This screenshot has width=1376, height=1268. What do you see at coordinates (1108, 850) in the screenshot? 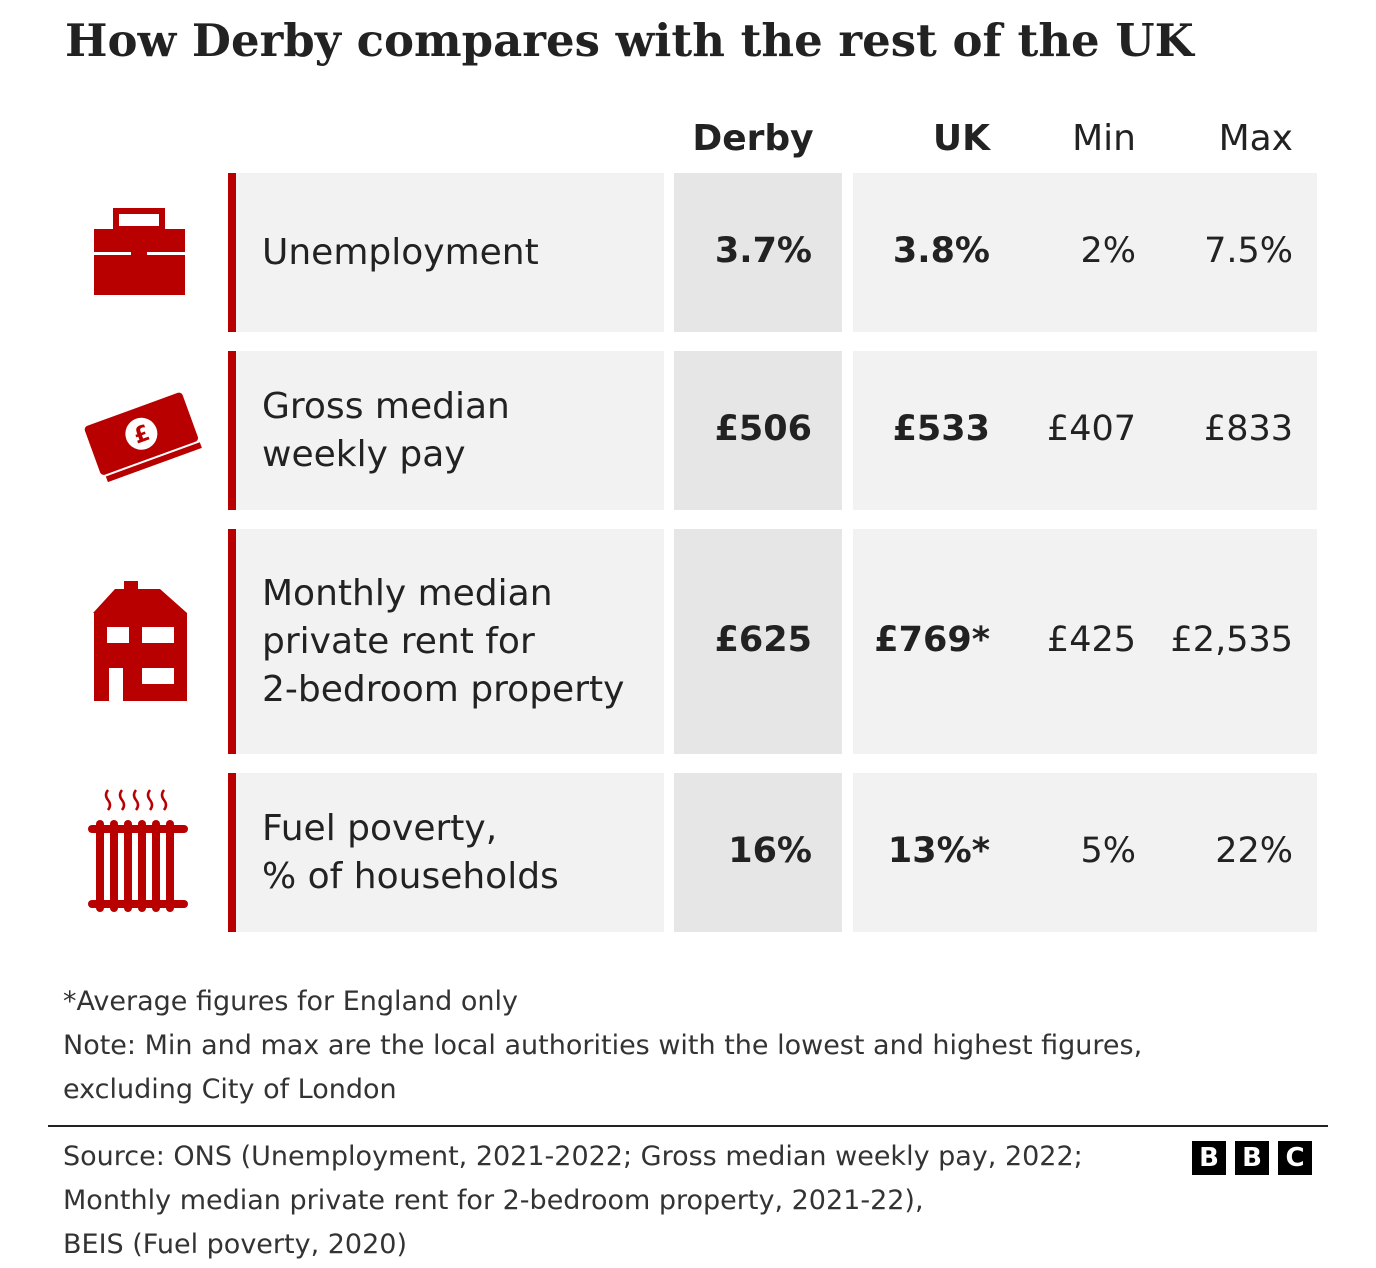
I see `cell-value: 5%` at bounding box center [1108, 850].